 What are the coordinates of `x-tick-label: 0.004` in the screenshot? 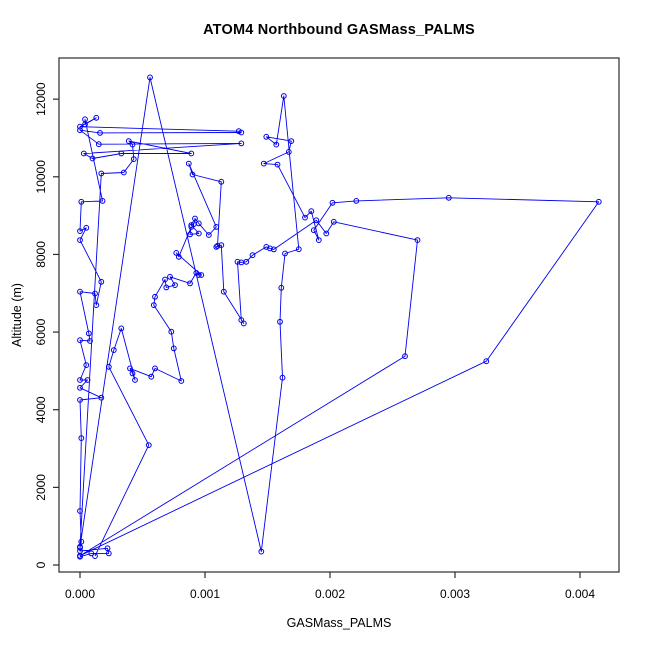 It's located at (580, 594).